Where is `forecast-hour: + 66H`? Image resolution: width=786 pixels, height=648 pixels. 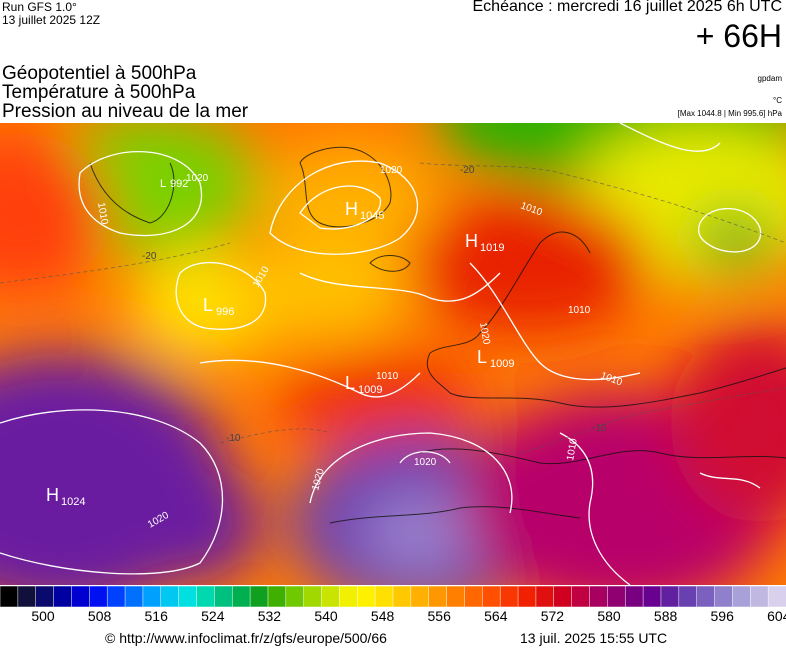
forecast-hour: + 66H is located at coordinates (738, 36).